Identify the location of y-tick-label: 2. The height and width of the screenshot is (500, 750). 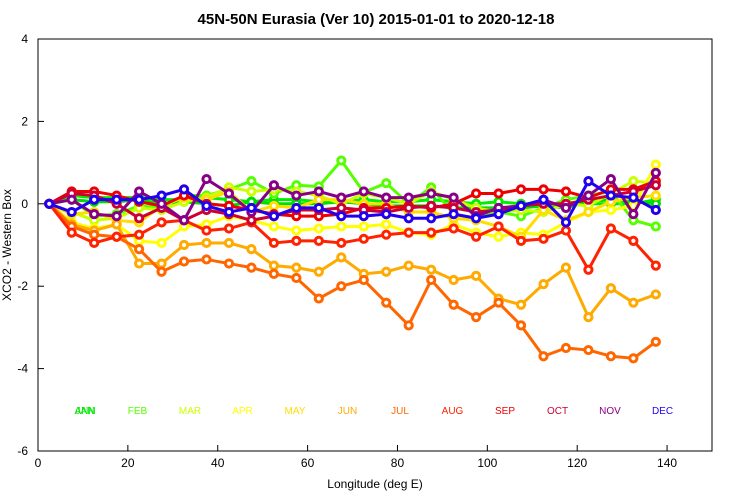
(24, 121).